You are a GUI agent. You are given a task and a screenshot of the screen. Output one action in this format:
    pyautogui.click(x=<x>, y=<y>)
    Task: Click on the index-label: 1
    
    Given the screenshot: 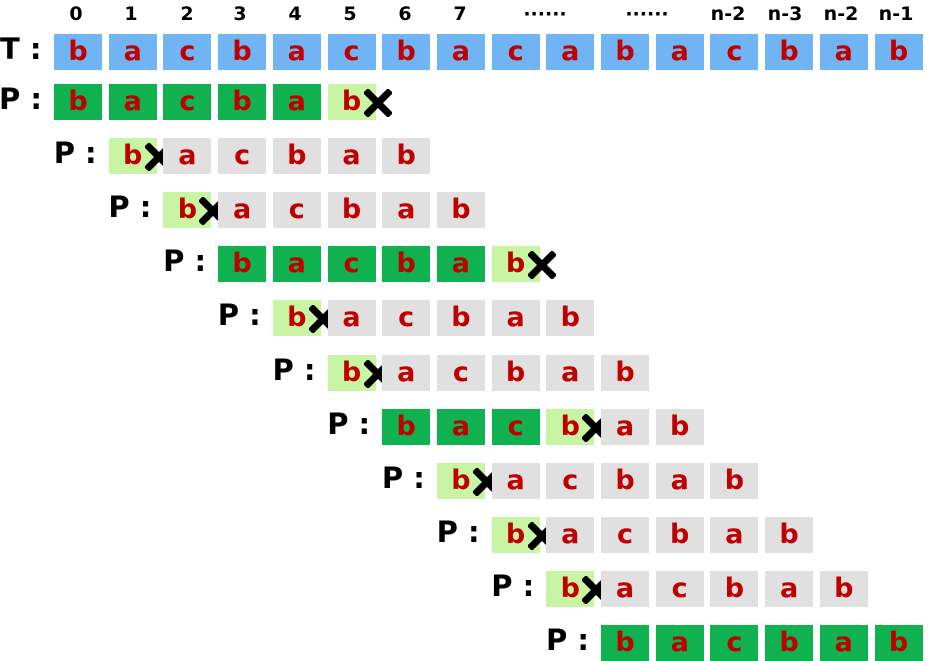 What is the action you would take?
    pyautogui.click(x=131, y=14)
    